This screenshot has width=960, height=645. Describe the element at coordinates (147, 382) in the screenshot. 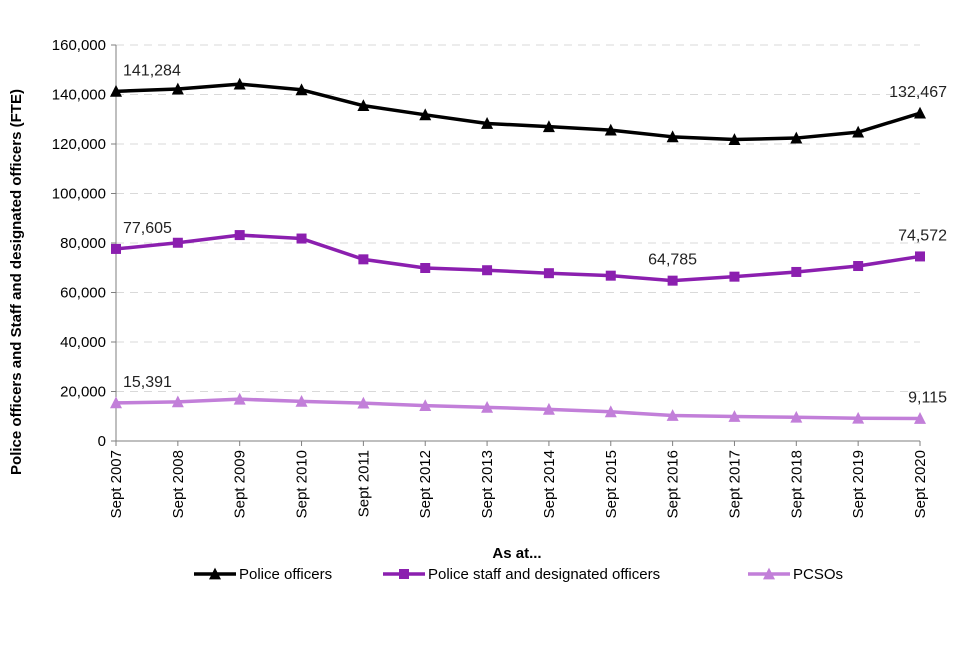

I see `data-label: 15,391` at that location.